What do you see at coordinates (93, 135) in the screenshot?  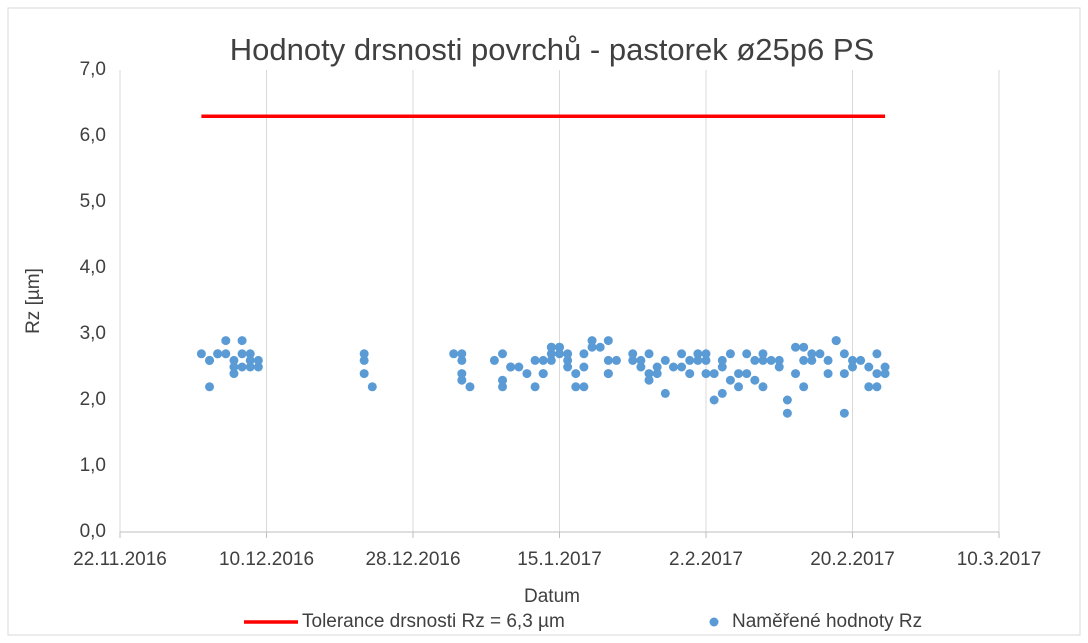 I see `y-tick-label: 6,0` at bounding box center [93, 135].